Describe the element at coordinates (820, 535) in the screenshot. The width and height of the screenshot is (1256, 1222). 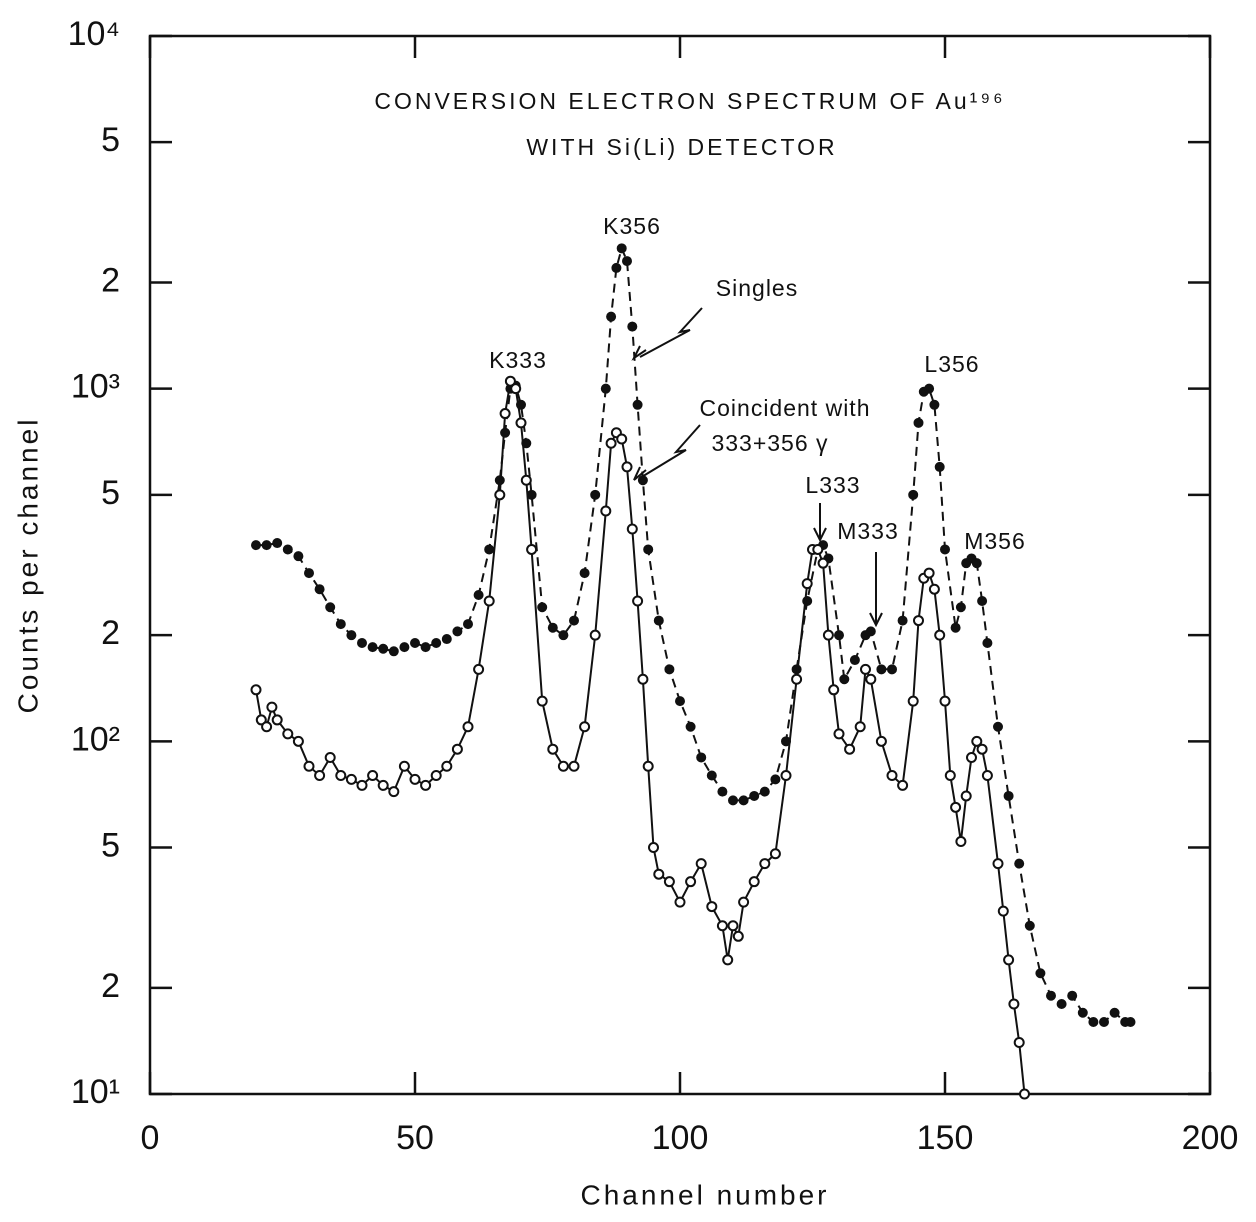
I see `arrow-head` at that location.